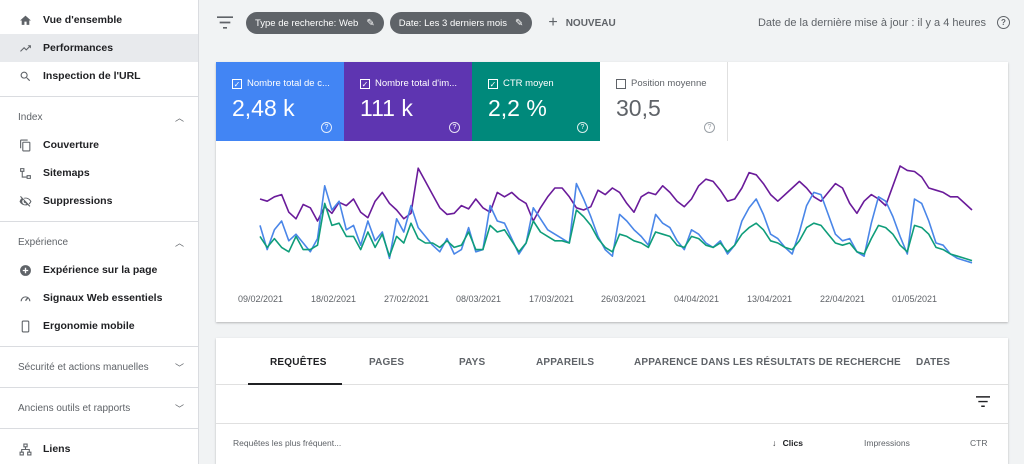 This screenshot has width=1024, height=464. What do you see at coordinates (333, 299) in the screenshot?
I see `x-tick-label: 18/02/2021` at bounding box center [333, 299].